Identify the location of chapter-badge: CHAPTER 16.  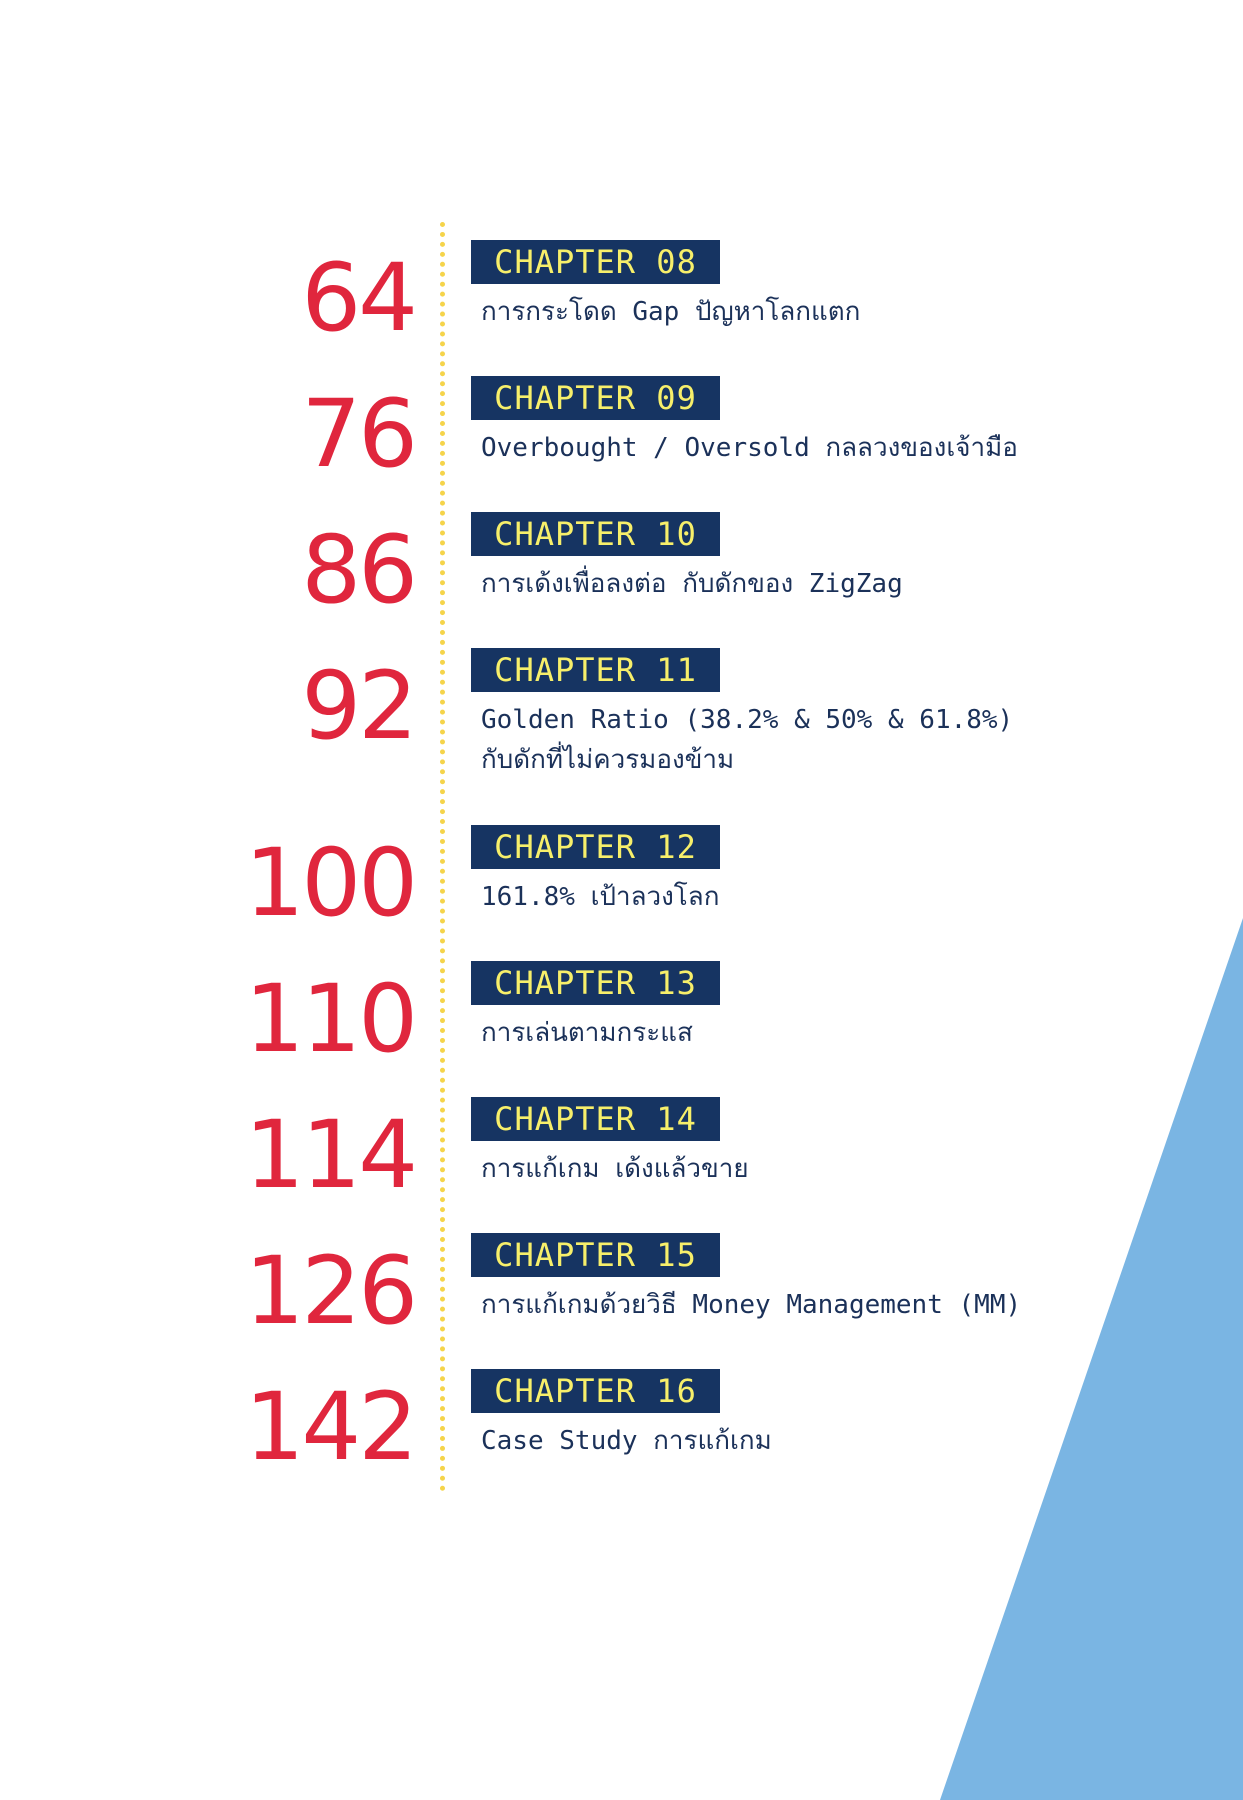
(595, 1391).